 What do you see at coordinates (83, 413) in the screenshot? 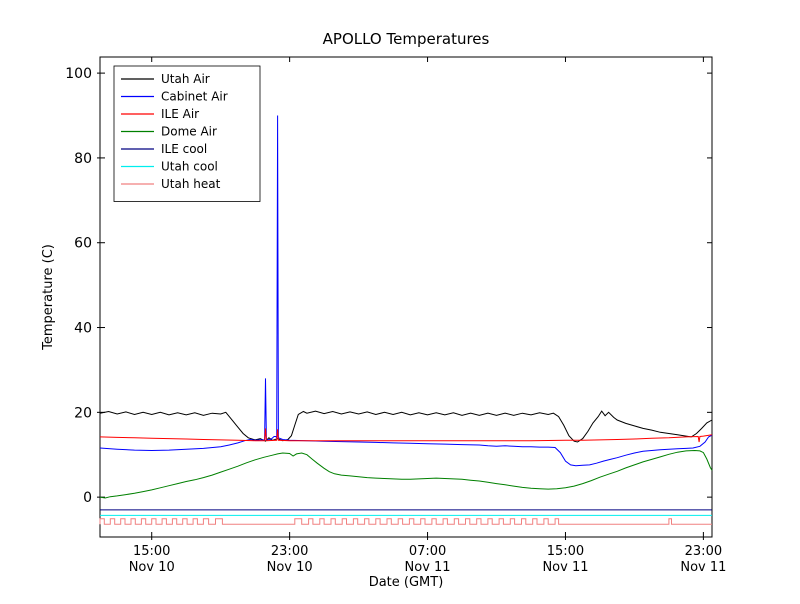
I see `y-tick-label: 20` at bounding box center [83, 413].